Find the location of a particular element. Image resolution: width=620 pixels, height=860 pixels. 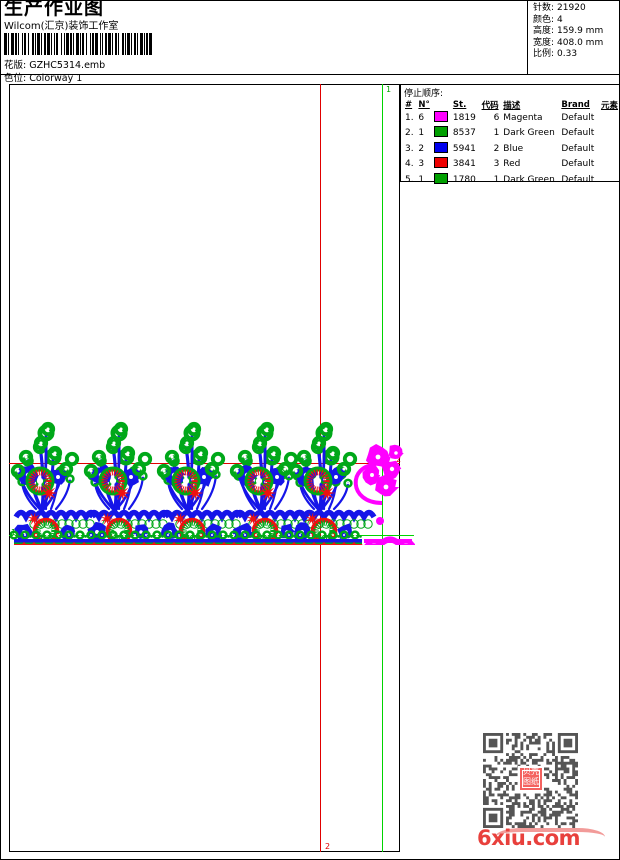

cell-index: 3. is located at coordinates (409, 148).